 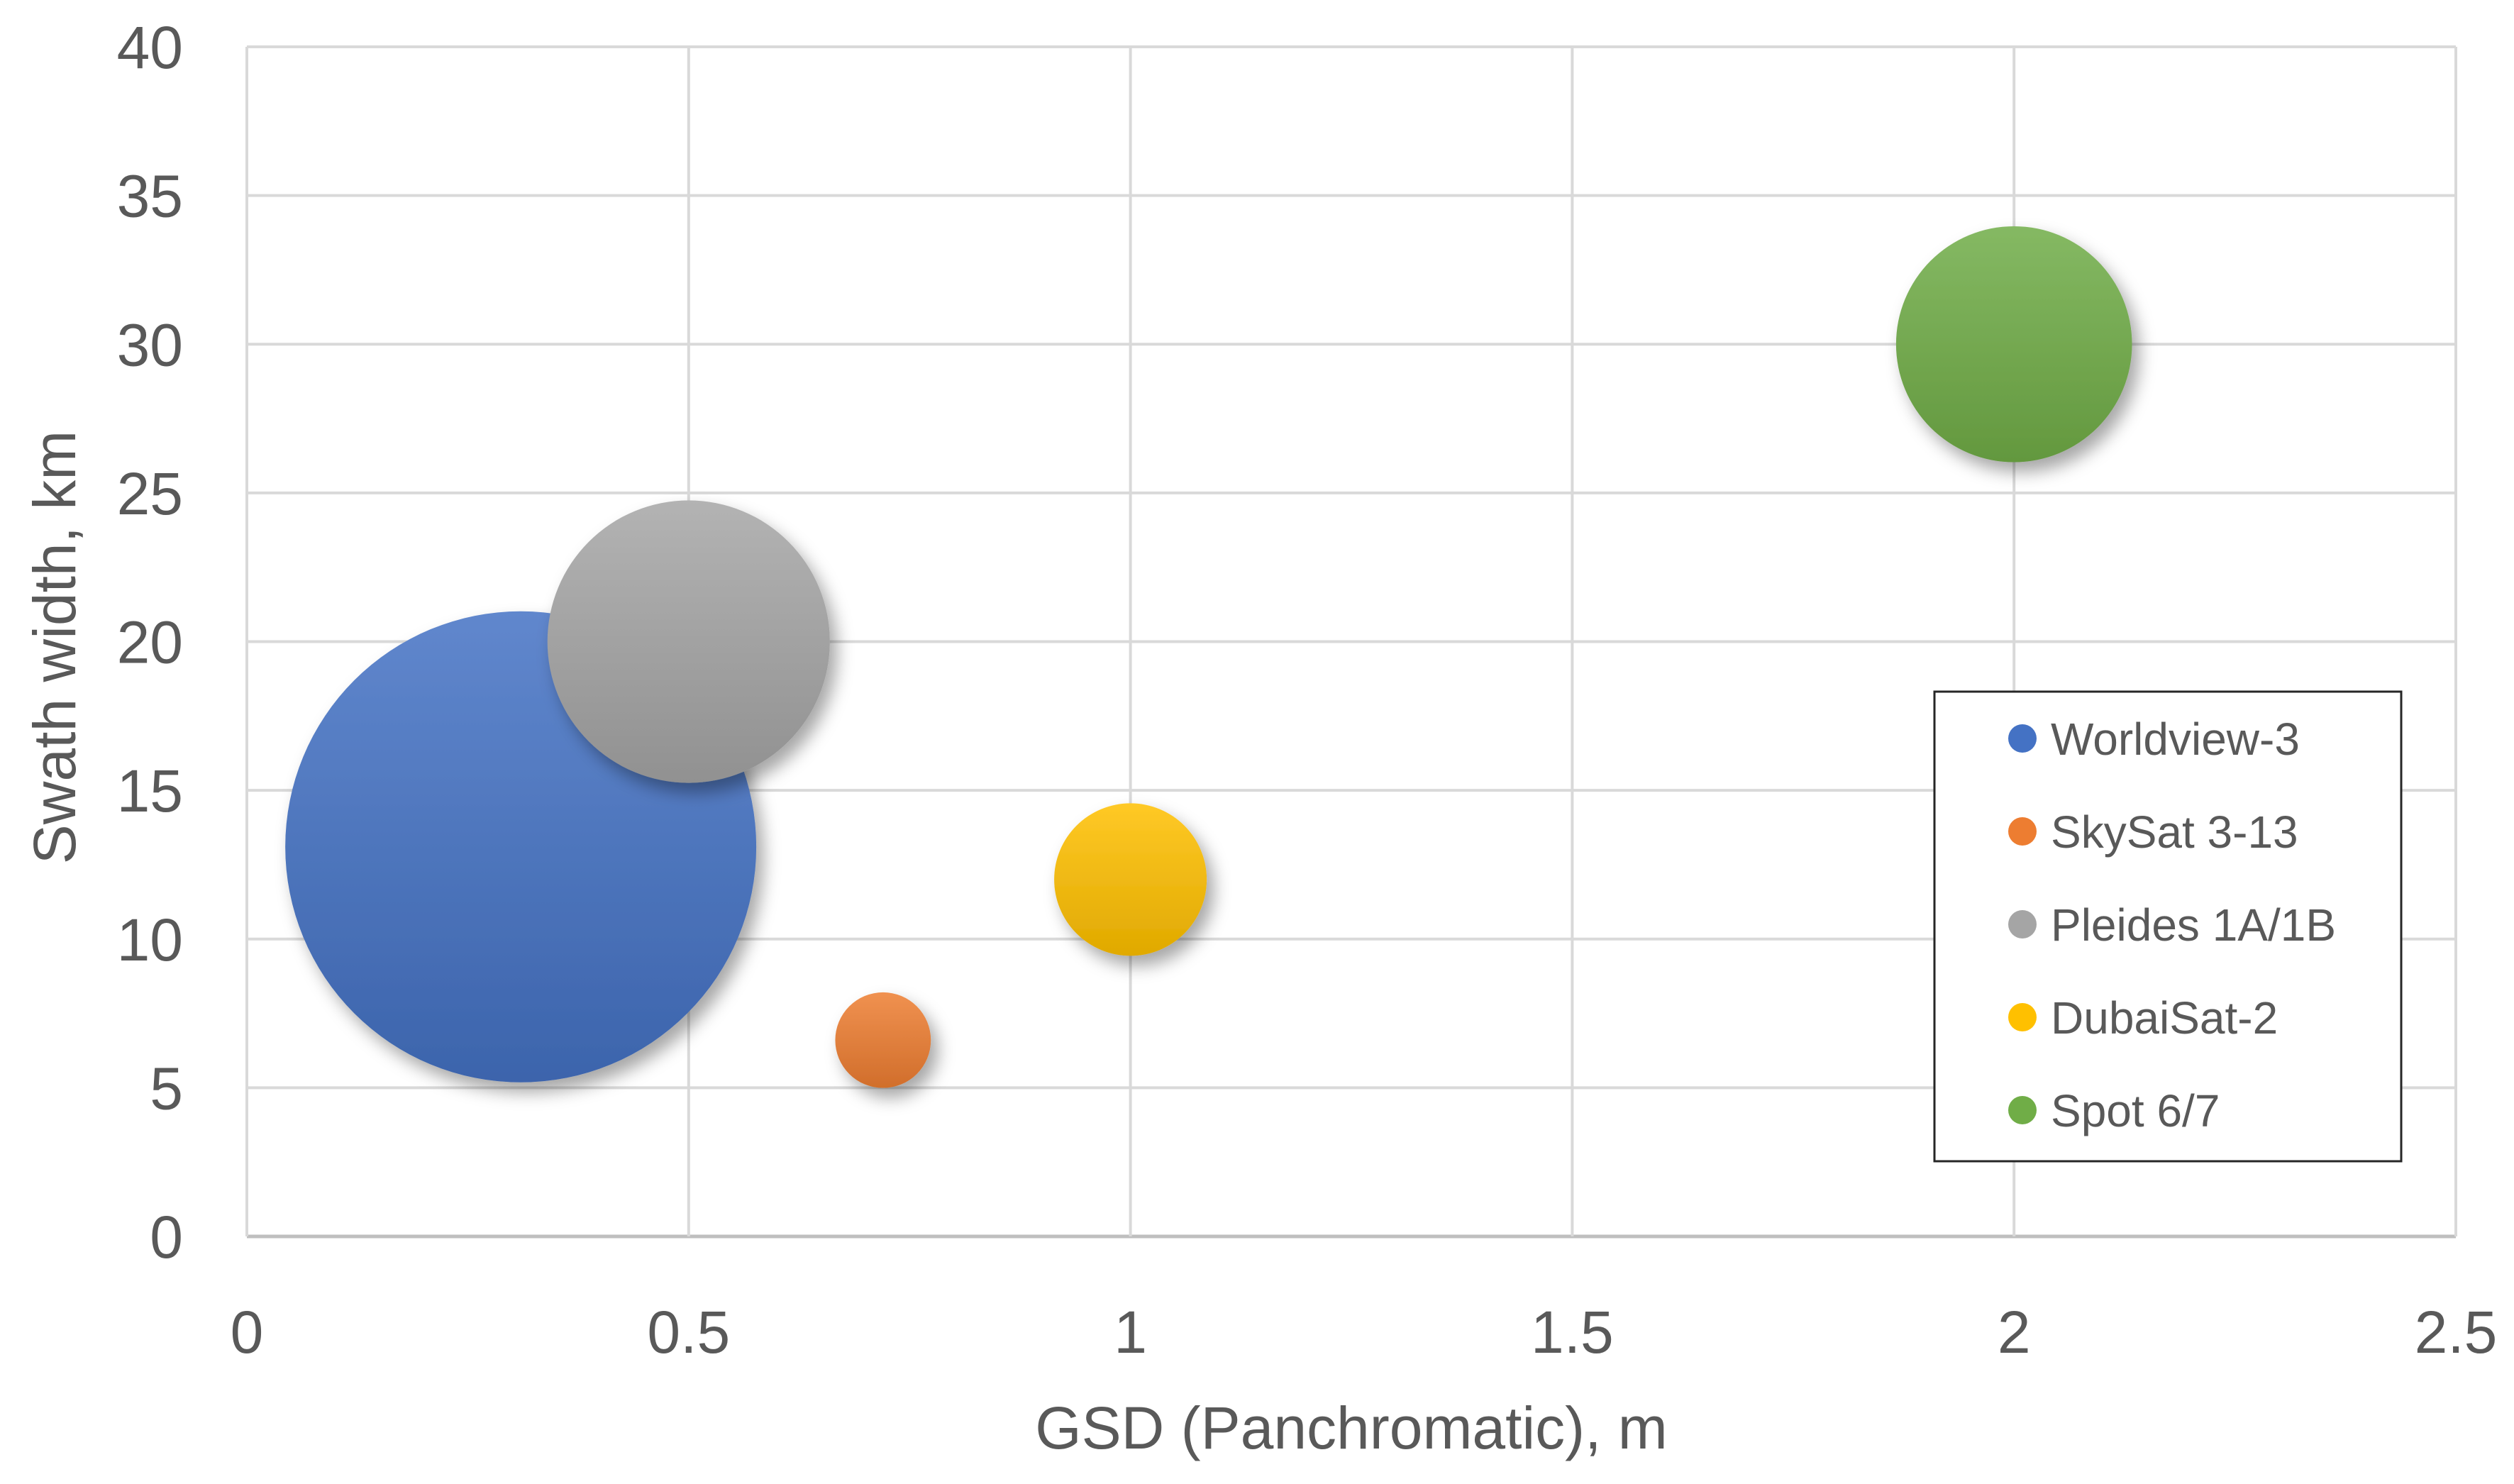 I want to click on y-axis-title: Swath width, km, so click(x=54, y=648).